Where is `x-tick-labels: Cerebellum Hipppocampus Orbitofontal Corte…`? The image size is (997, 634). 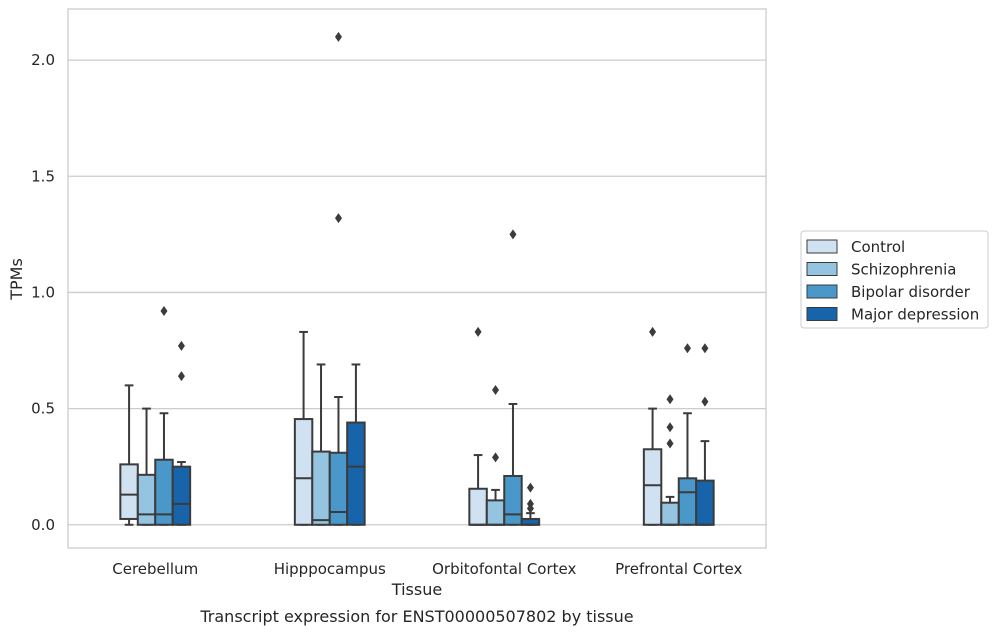 x-tick-labels: Cerebellum Hipppocampus Orbitofontal Corte… is located at coordinates (427, 569).